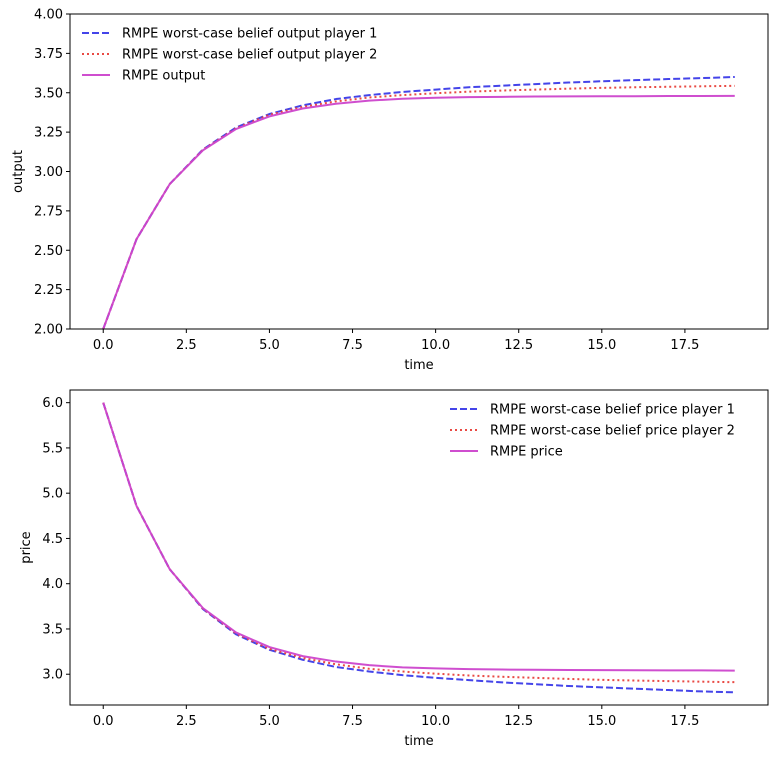  I want to click on y-tick-label: 3.75, so click(48, 54).